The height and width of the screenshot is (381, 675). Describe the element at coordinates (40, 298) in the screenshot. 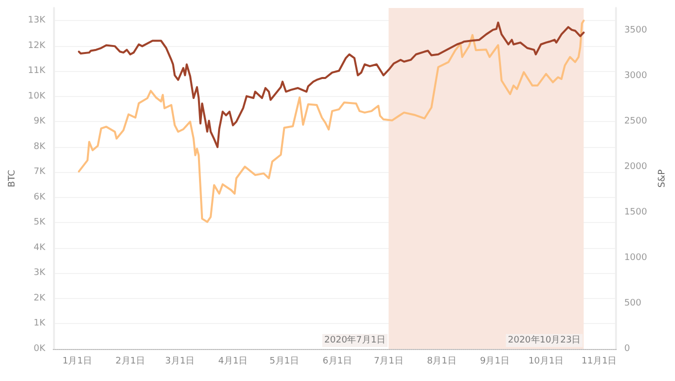

I see `y-tick-label: 2K` at that location.